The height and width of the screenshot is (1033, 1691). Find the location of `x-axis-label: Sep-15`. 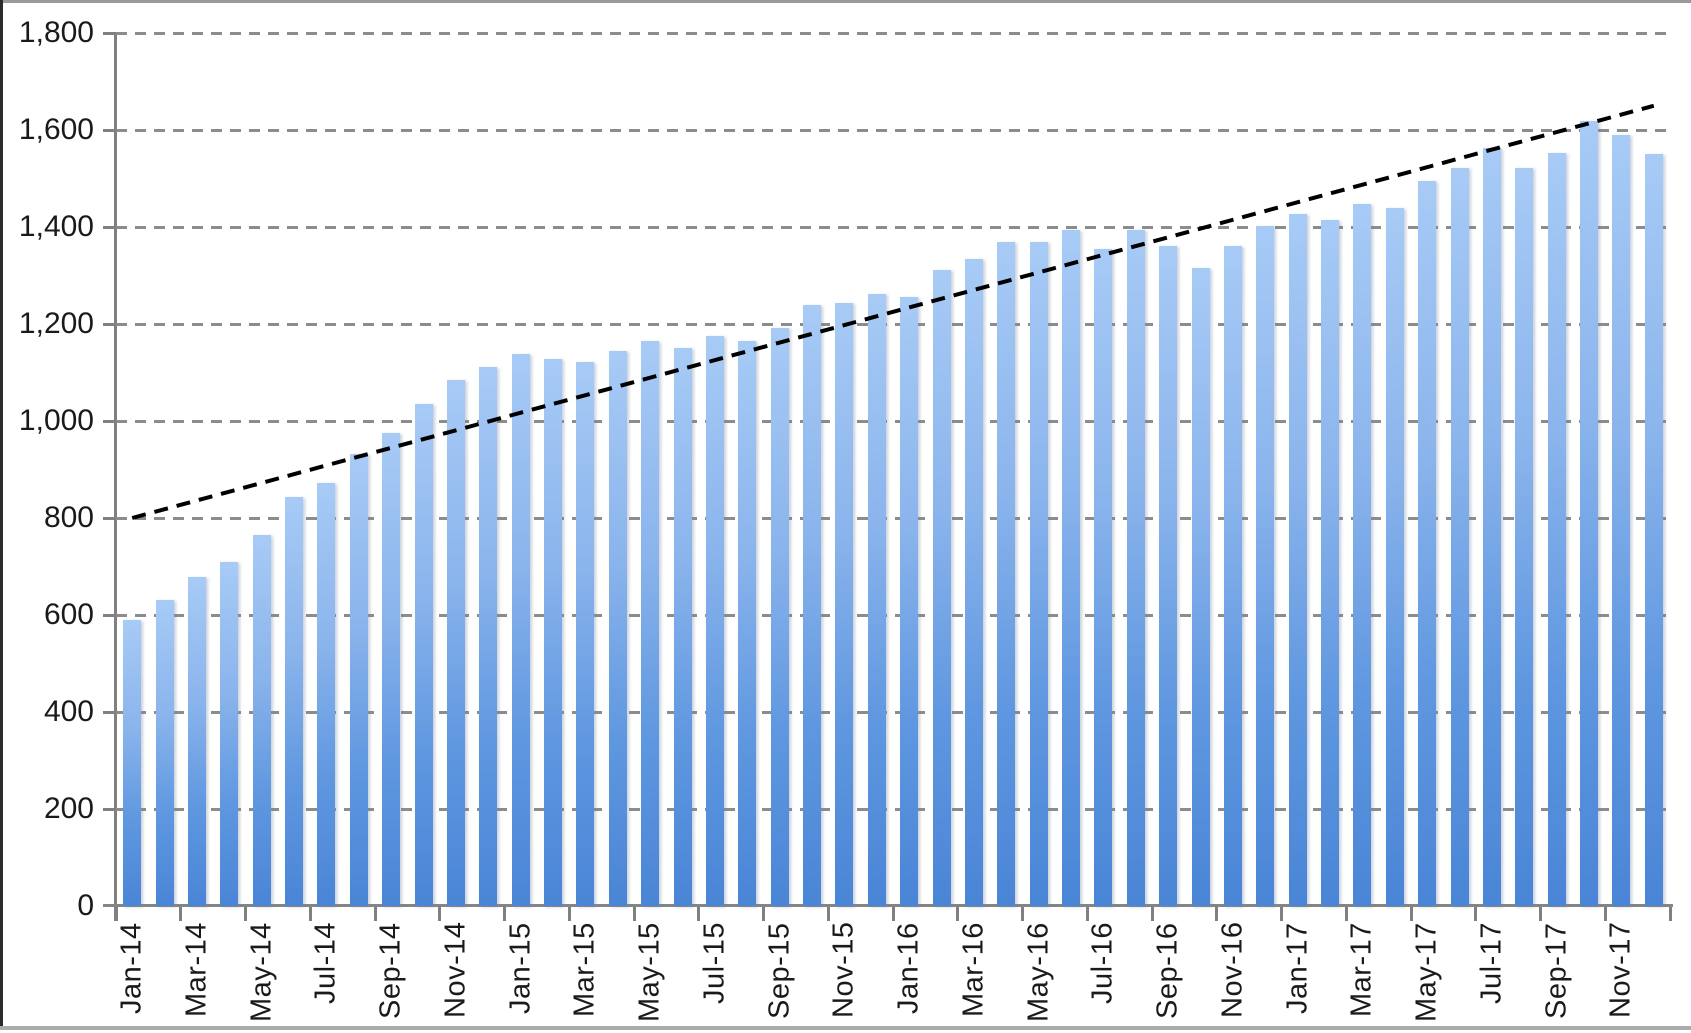

x-axis-label: Sep-15 is located at coordinates (779, 970).